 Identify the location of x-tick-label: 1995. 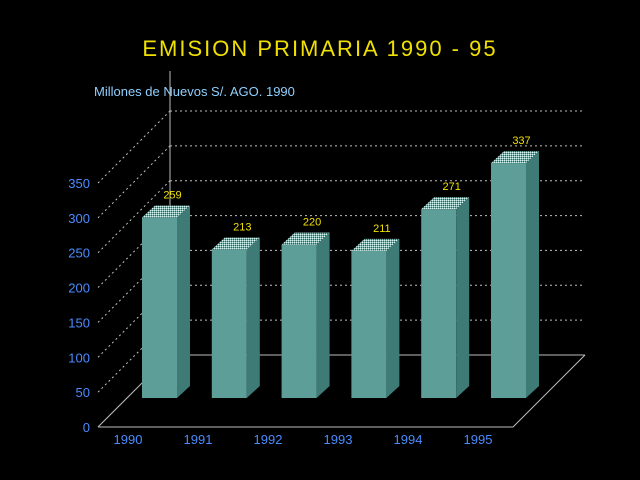
(478, 439).